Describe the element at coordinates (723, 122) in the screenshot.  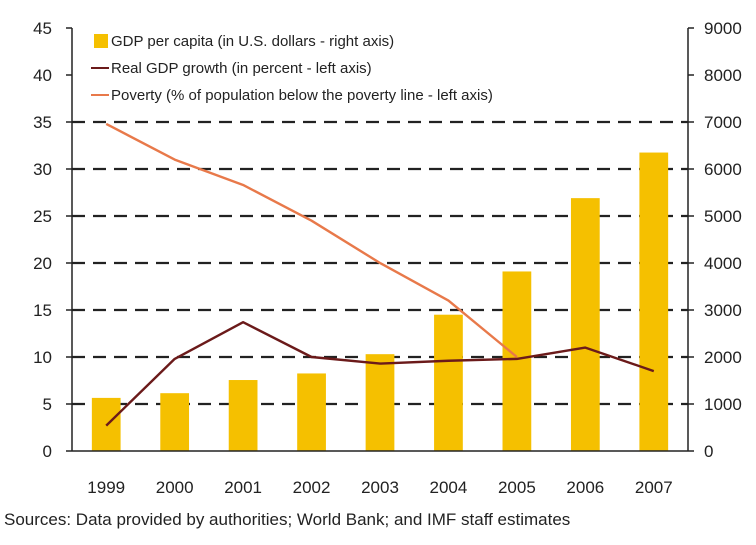
I see `right-tick-label: 7000` at that location.